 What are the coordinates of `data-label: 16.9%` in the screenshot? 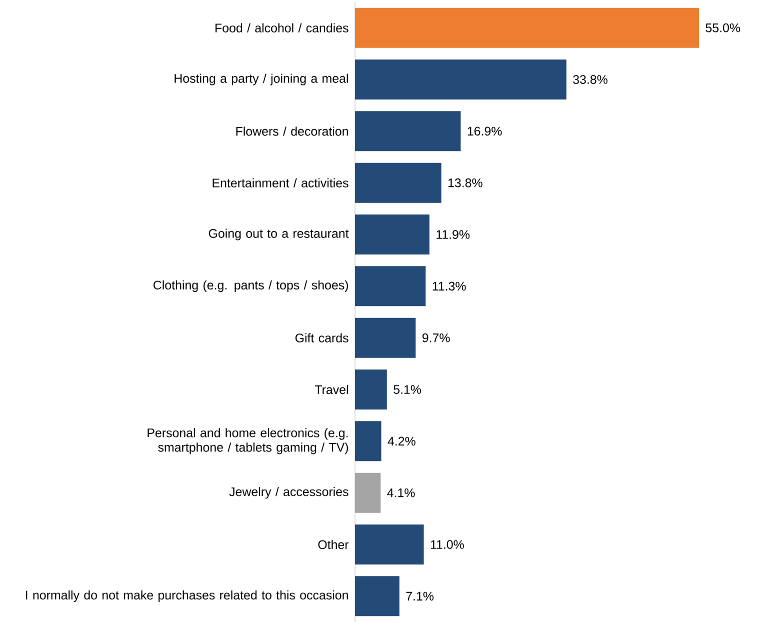 It's located at (485, 131).